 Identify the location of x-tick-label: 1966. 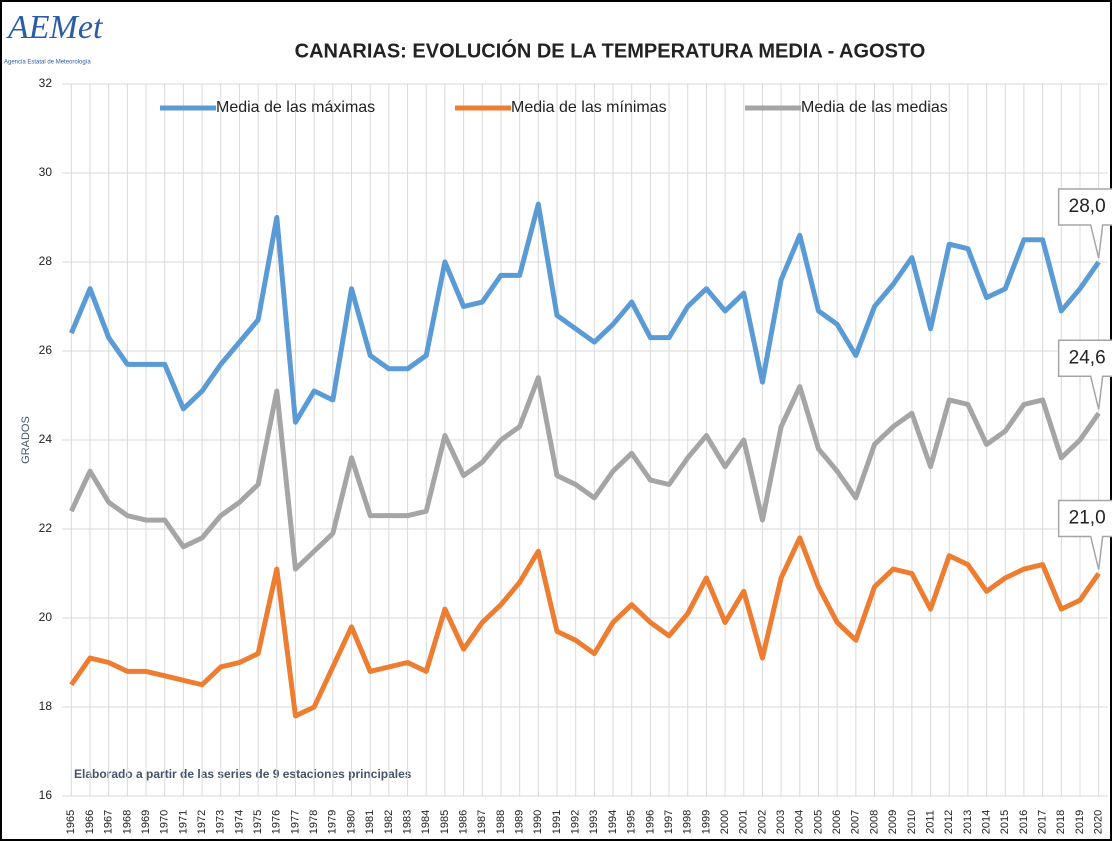
(90, 822).